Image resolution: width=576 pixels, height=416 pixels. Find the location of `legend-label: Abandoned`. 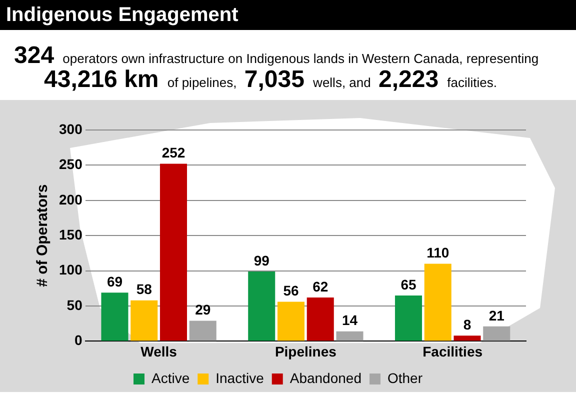

legend-label: Abandoned is located at coordinates (326, 378).